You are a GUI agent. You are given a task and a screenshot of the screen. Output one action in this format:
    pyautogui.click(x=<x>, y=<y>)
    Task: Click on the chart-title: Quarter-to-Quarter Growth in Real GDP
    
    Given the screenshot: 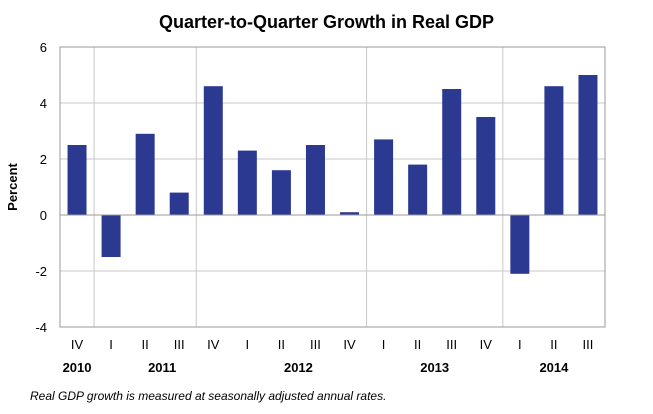 What is the action you would take?
    pyautogui.click(x=326, y=22)
    